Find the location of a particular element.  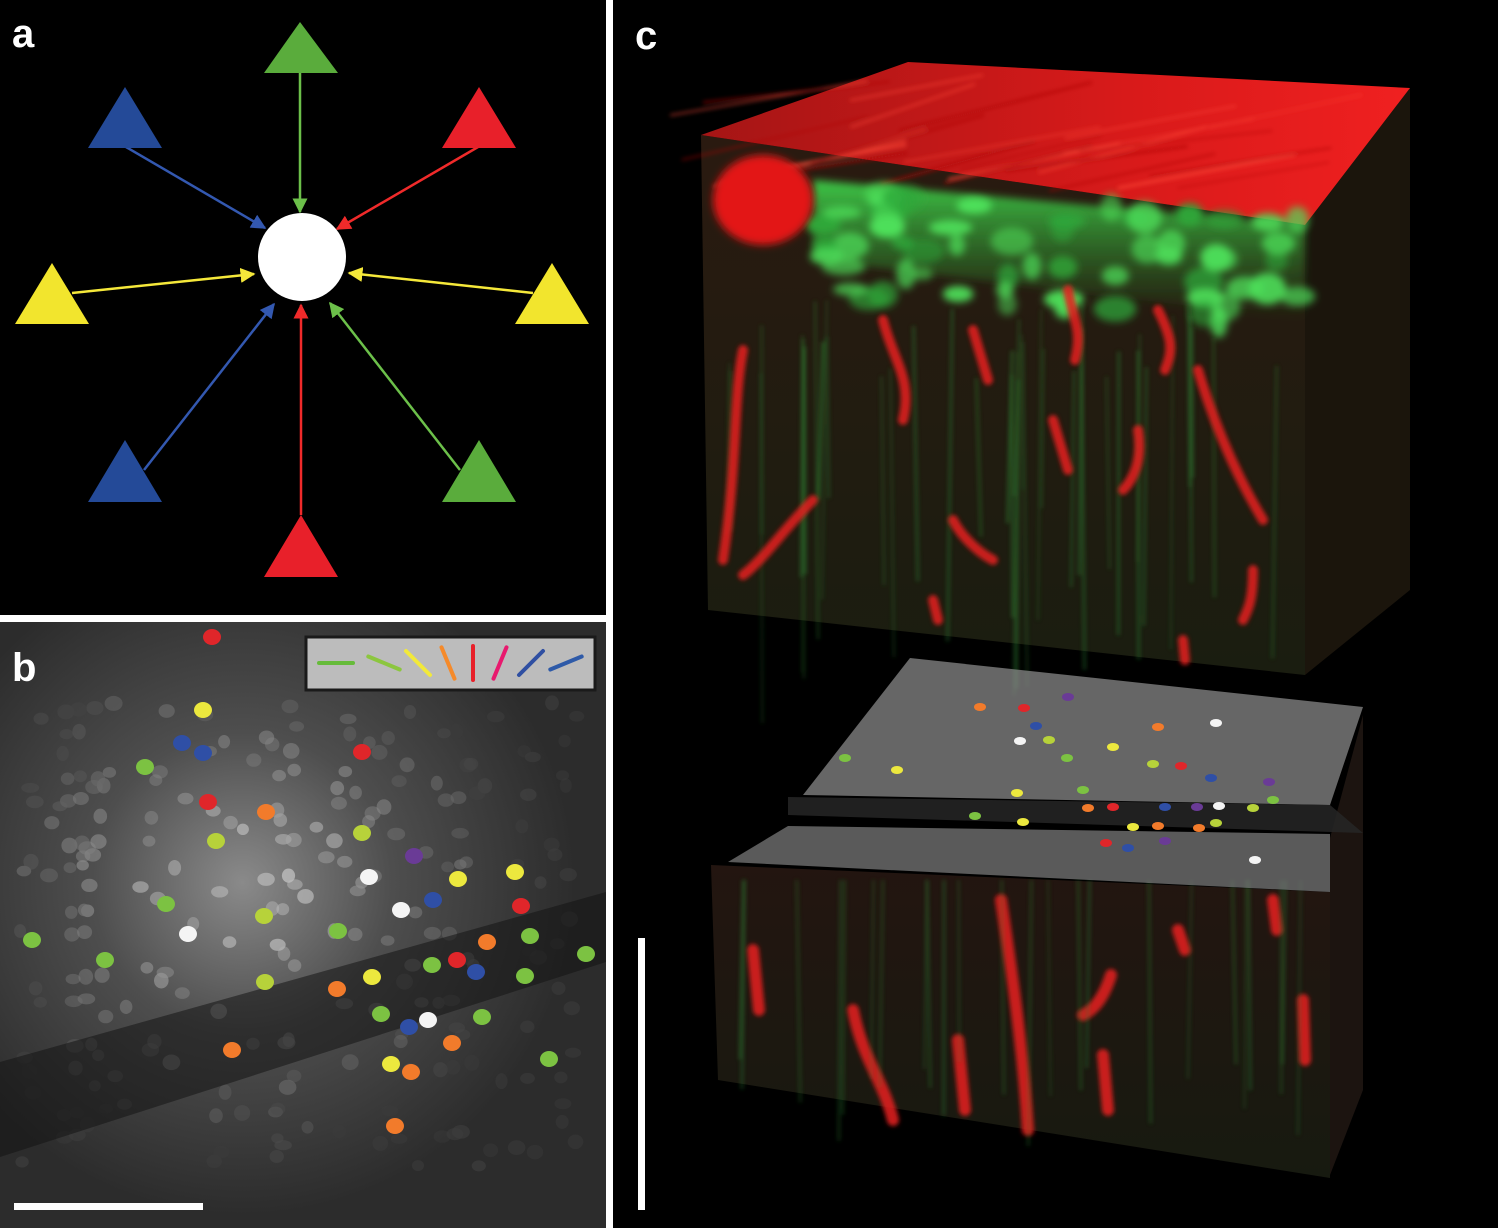

scale-bar-b is located at coordinates (108, 1206).